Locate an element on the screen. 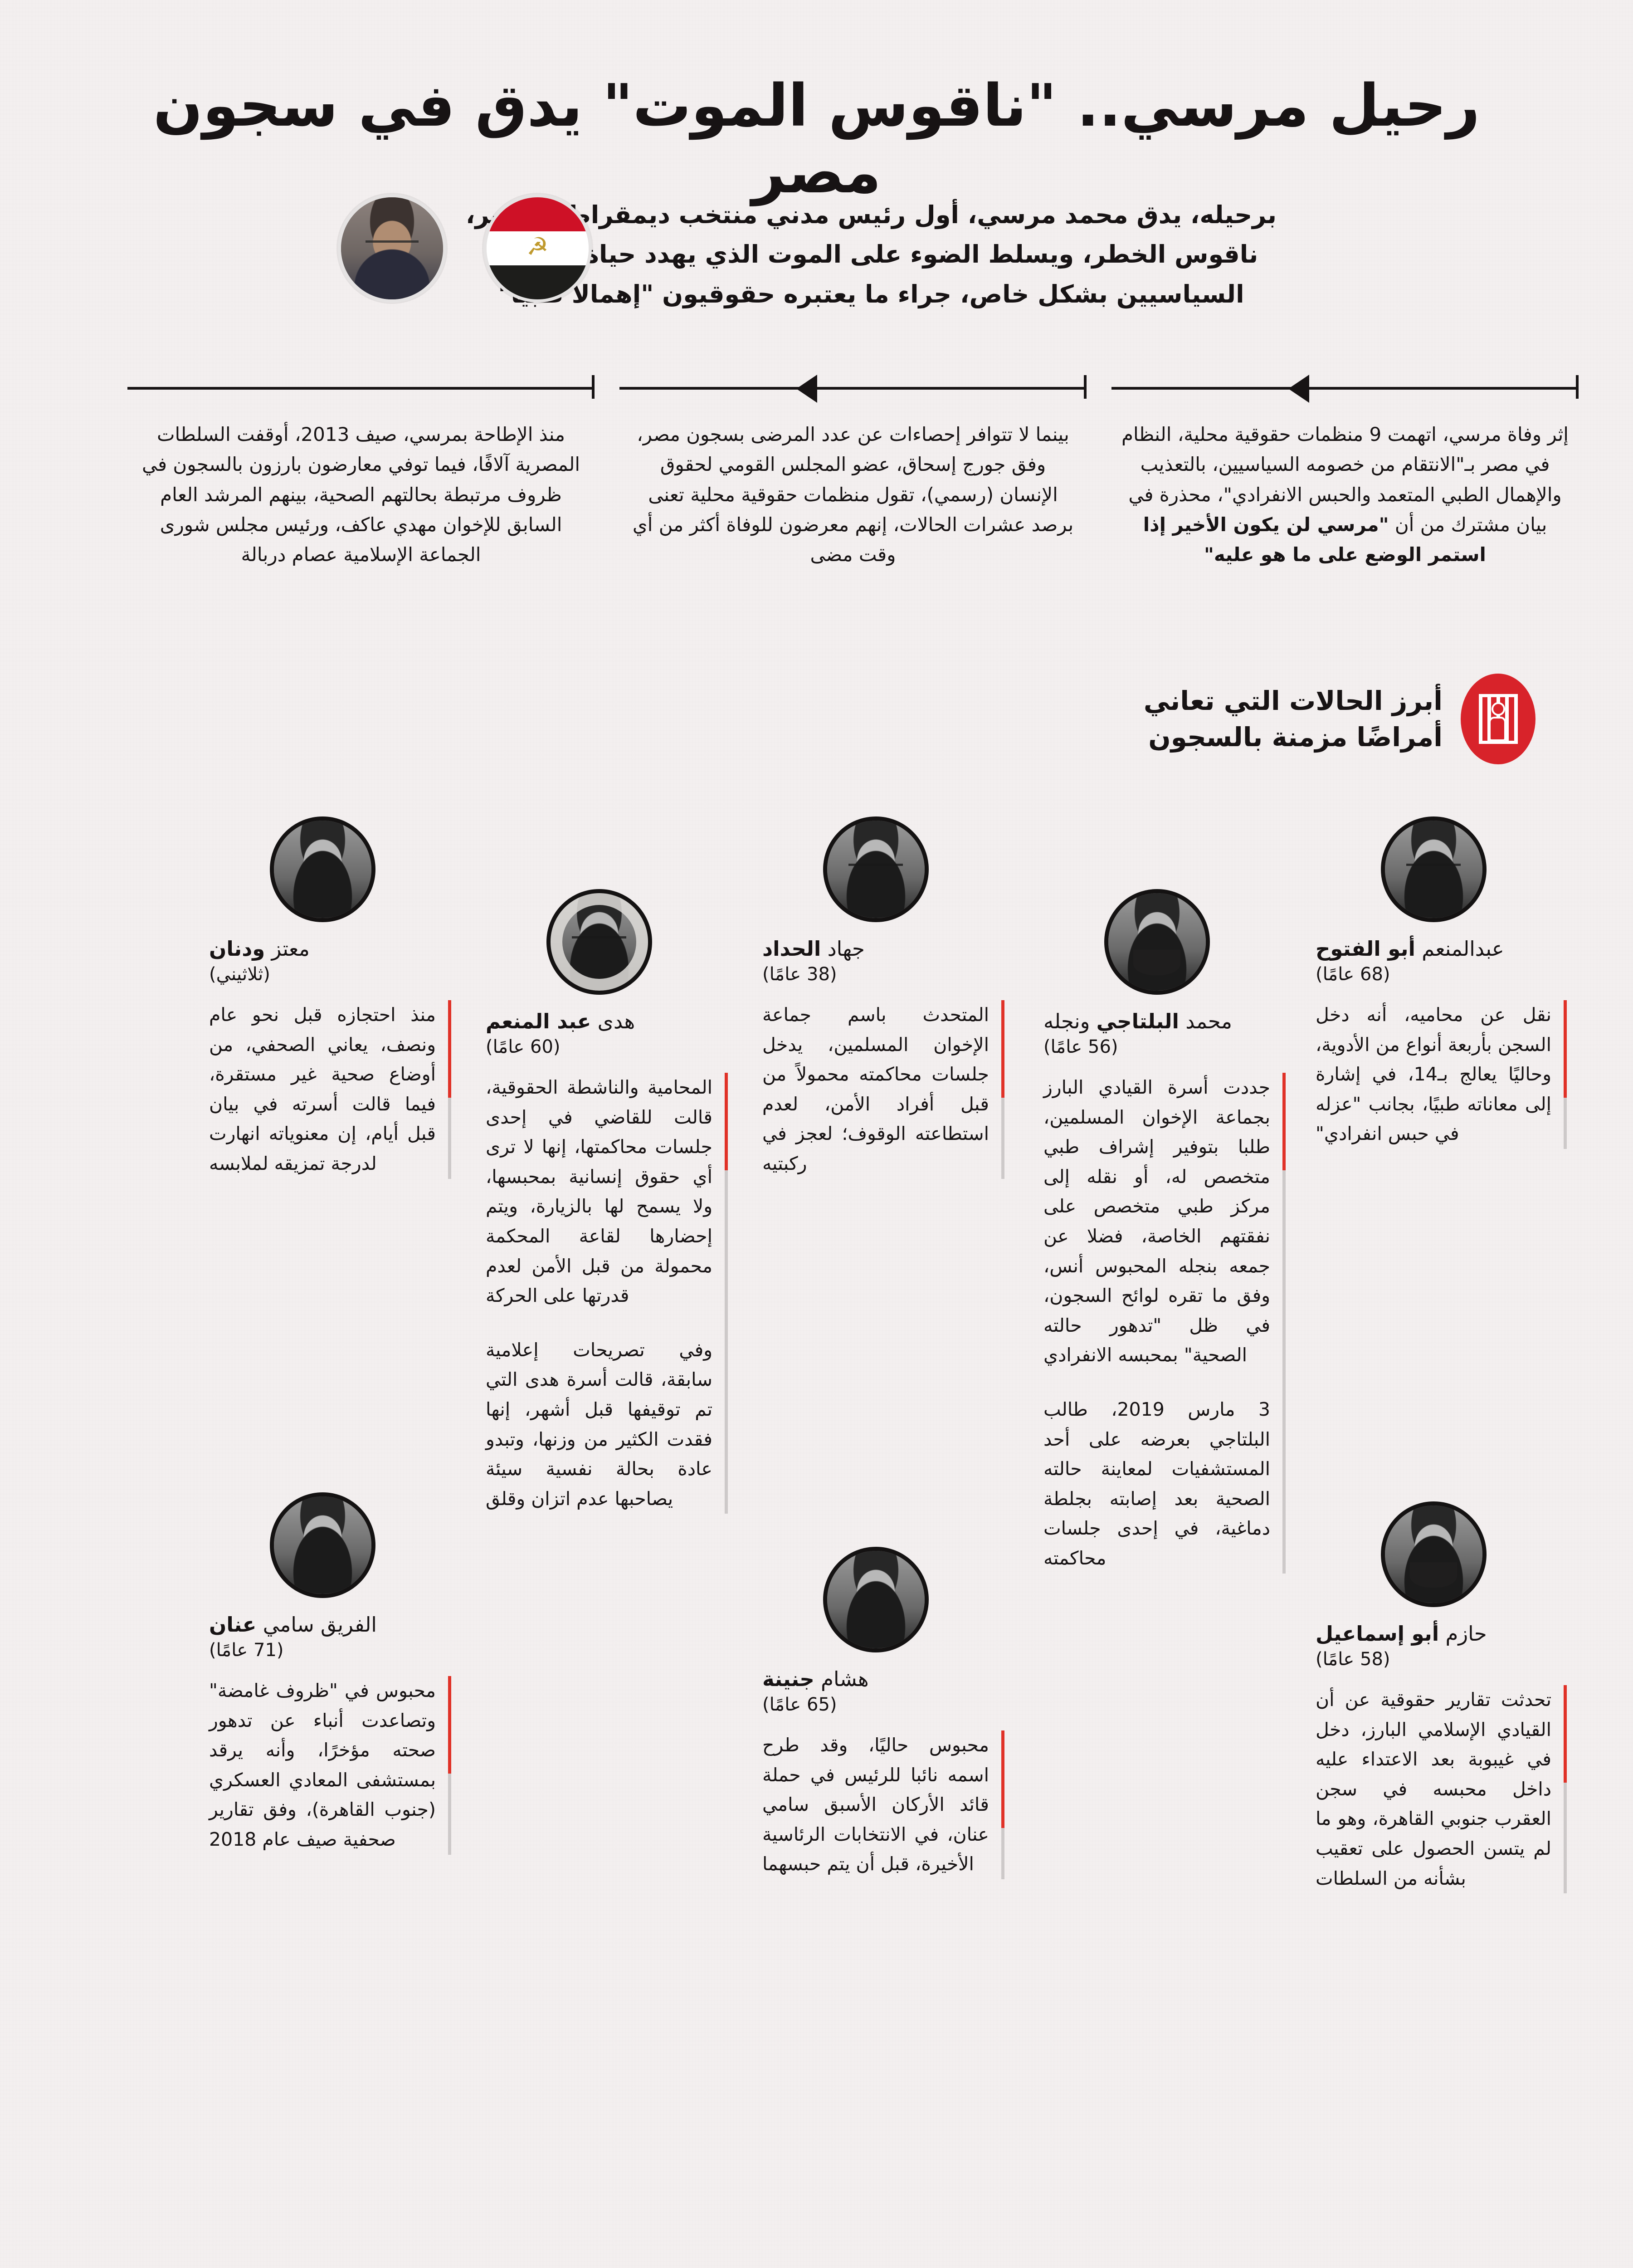 Image resolution: width=1633 pixels, height=2268 pixels. header-visuals: ☭ is located at coordinates (465, 248).